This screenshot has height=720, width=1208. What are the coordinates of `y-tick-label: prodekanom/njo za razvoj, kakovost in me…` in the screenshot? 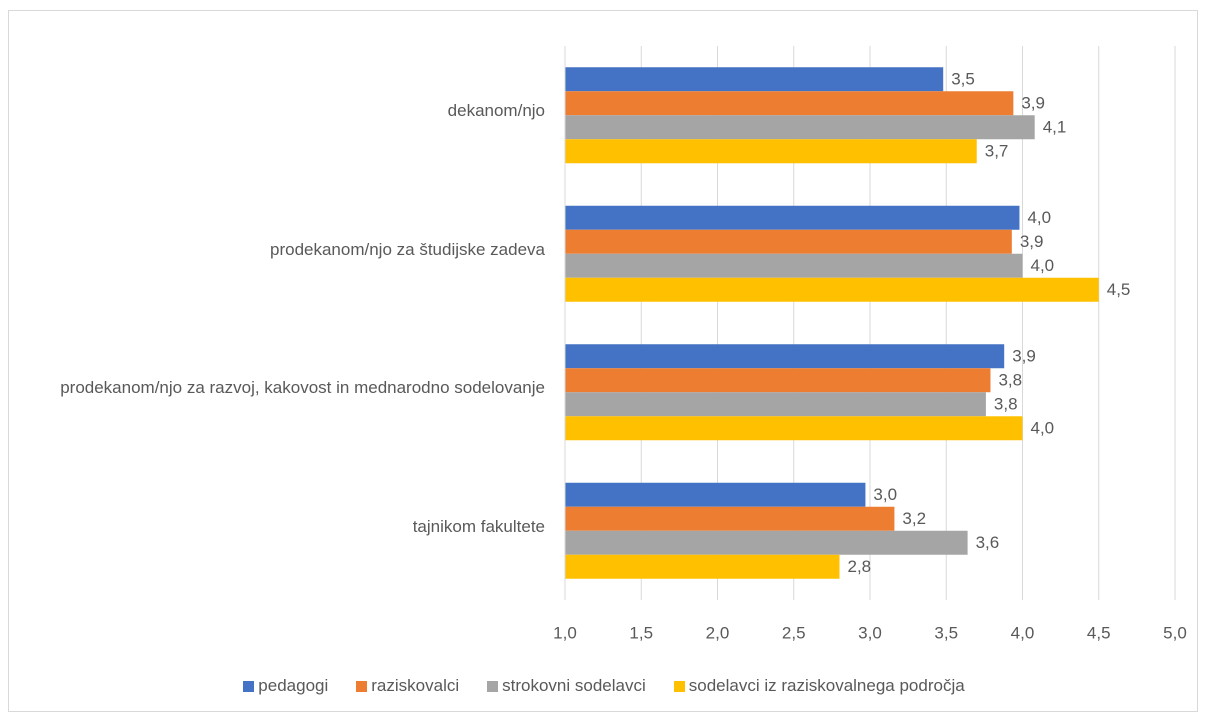 It's located at (302, 388).